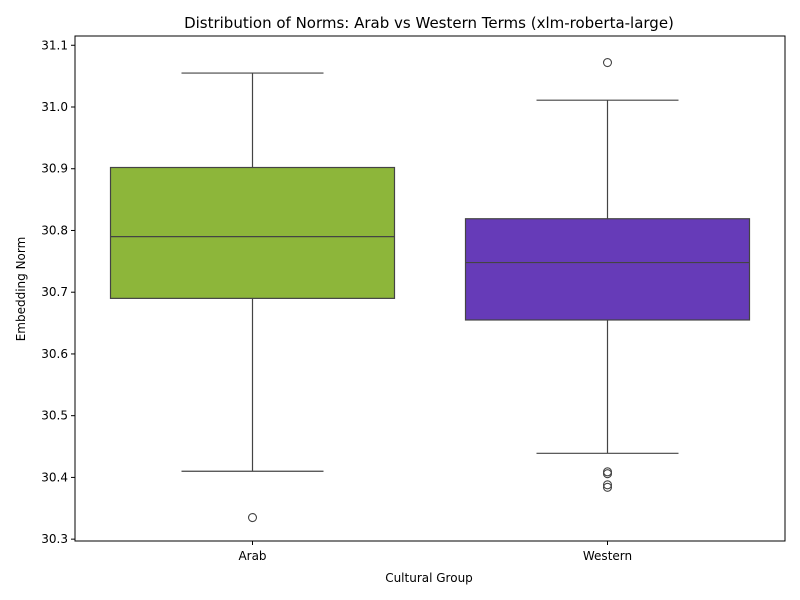 The width and height of the screenshot is (800, 600). Describe the element at coordinates (252, 556) in the screenshot. I see `x-tick-label: Arab` at that location.